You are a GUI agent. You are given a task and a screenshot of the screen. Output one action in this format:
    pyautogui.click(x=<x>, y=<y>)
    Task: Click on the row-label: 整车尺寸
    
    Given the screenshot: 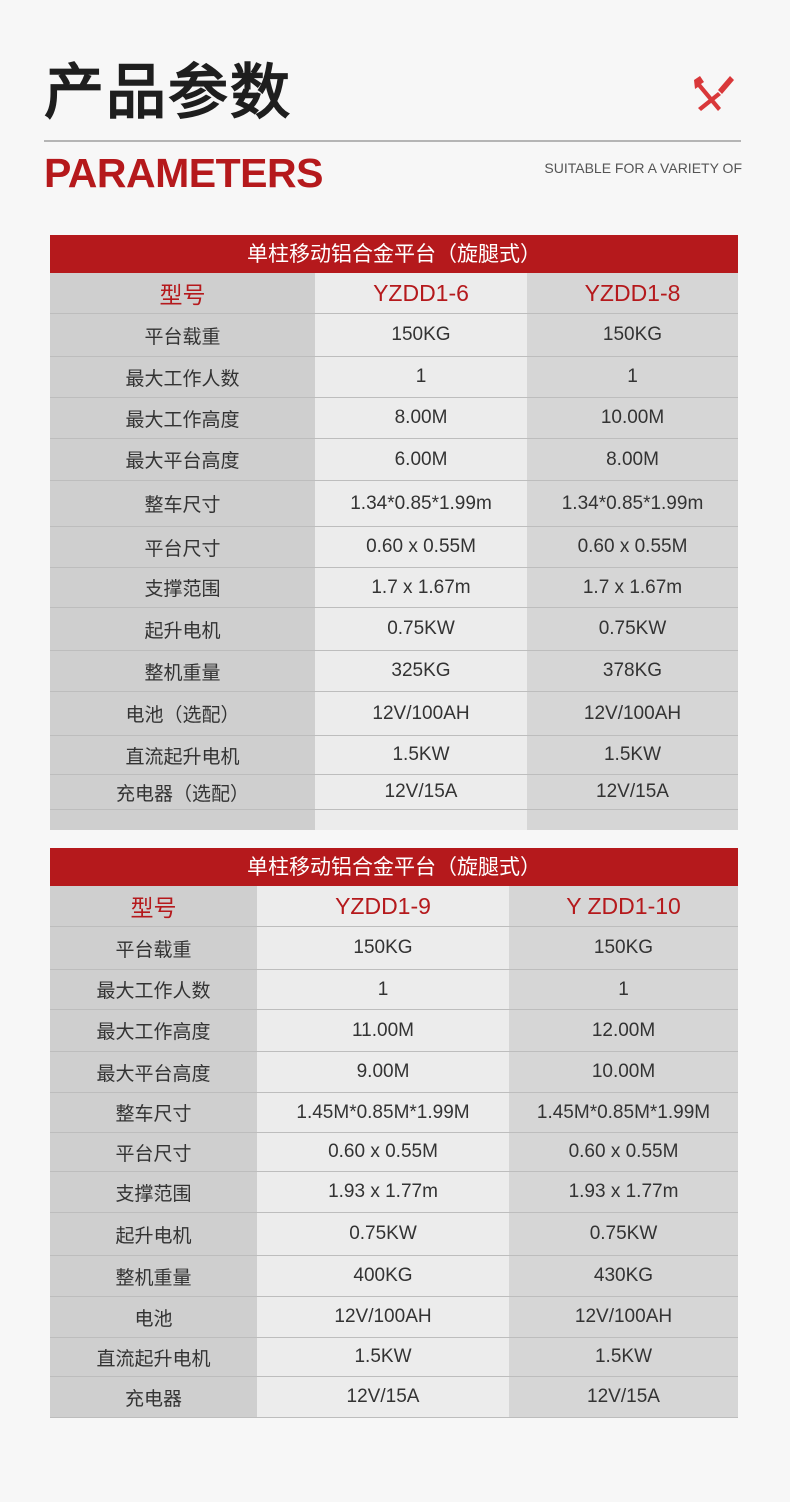 What is the action you would take?
    pyautogui.click(x=182, y=503)
    